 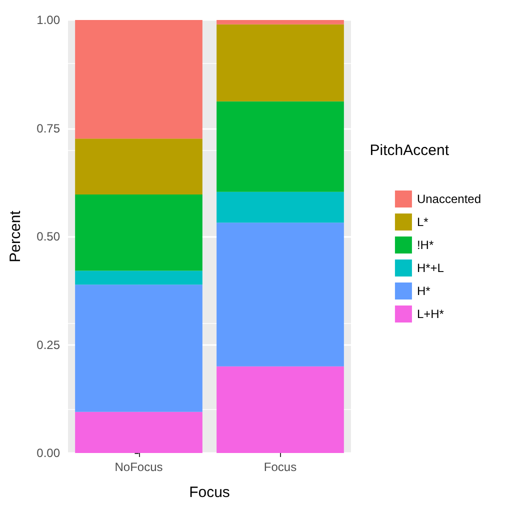 I want to click on legend-label: H*, so click(x=423, y=291).